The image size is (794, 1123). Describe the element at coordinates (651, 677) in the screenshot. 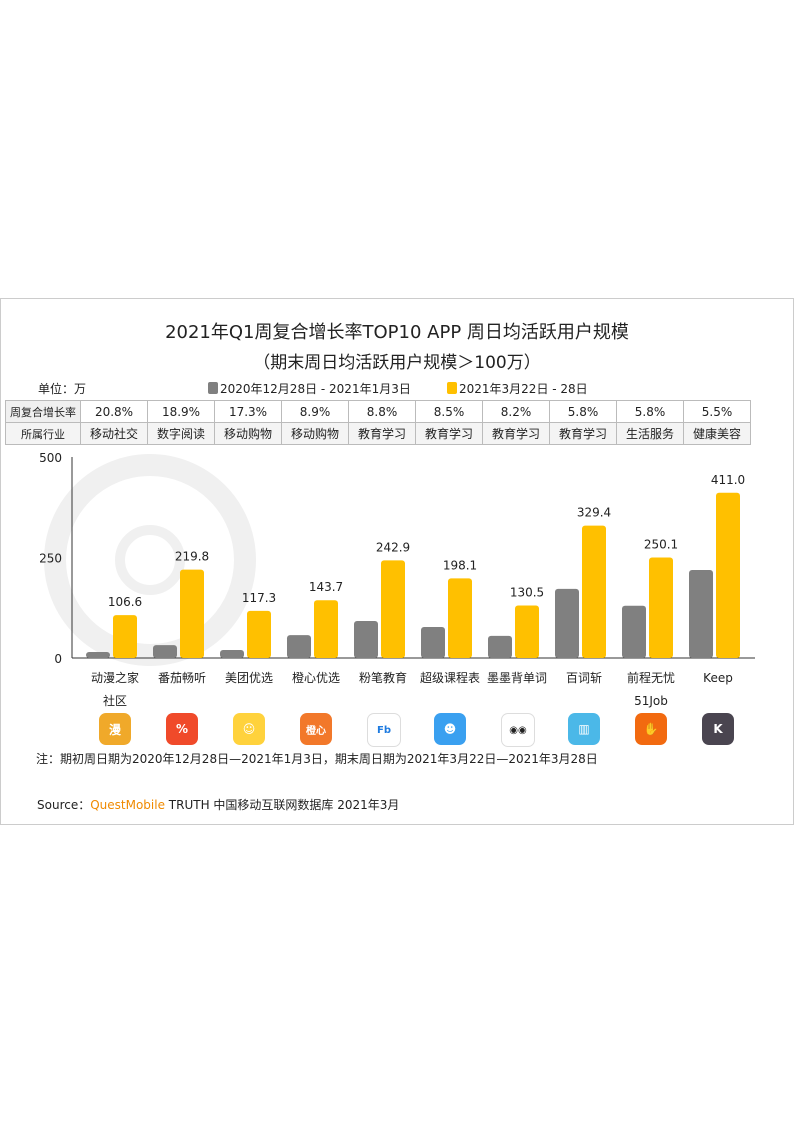

I see `category-label: 前程无忧` at that location.